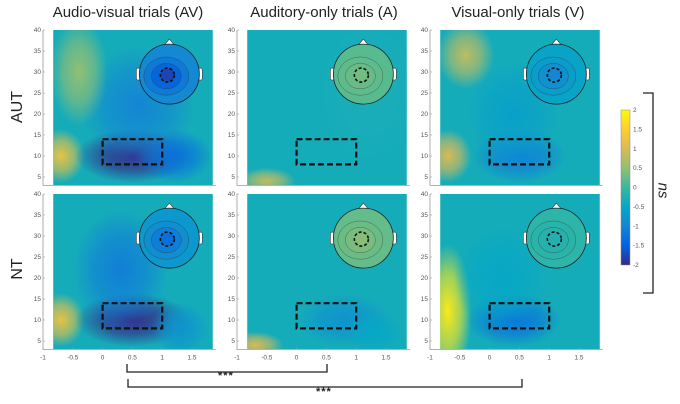 This screenshot has height=404, width=680. Describe the element at coordinates (639, 246) in the screenshot. I see `colorbar-tick-label: -1.5` at that location.